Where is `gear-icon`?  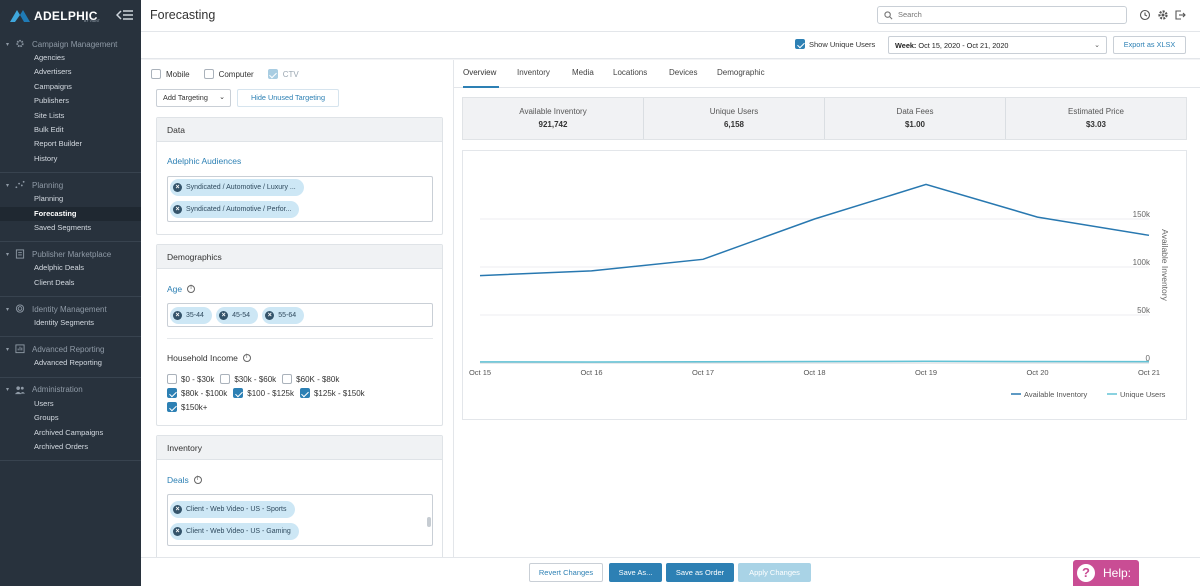 gear-icon is located at coordinates (1163, 15).